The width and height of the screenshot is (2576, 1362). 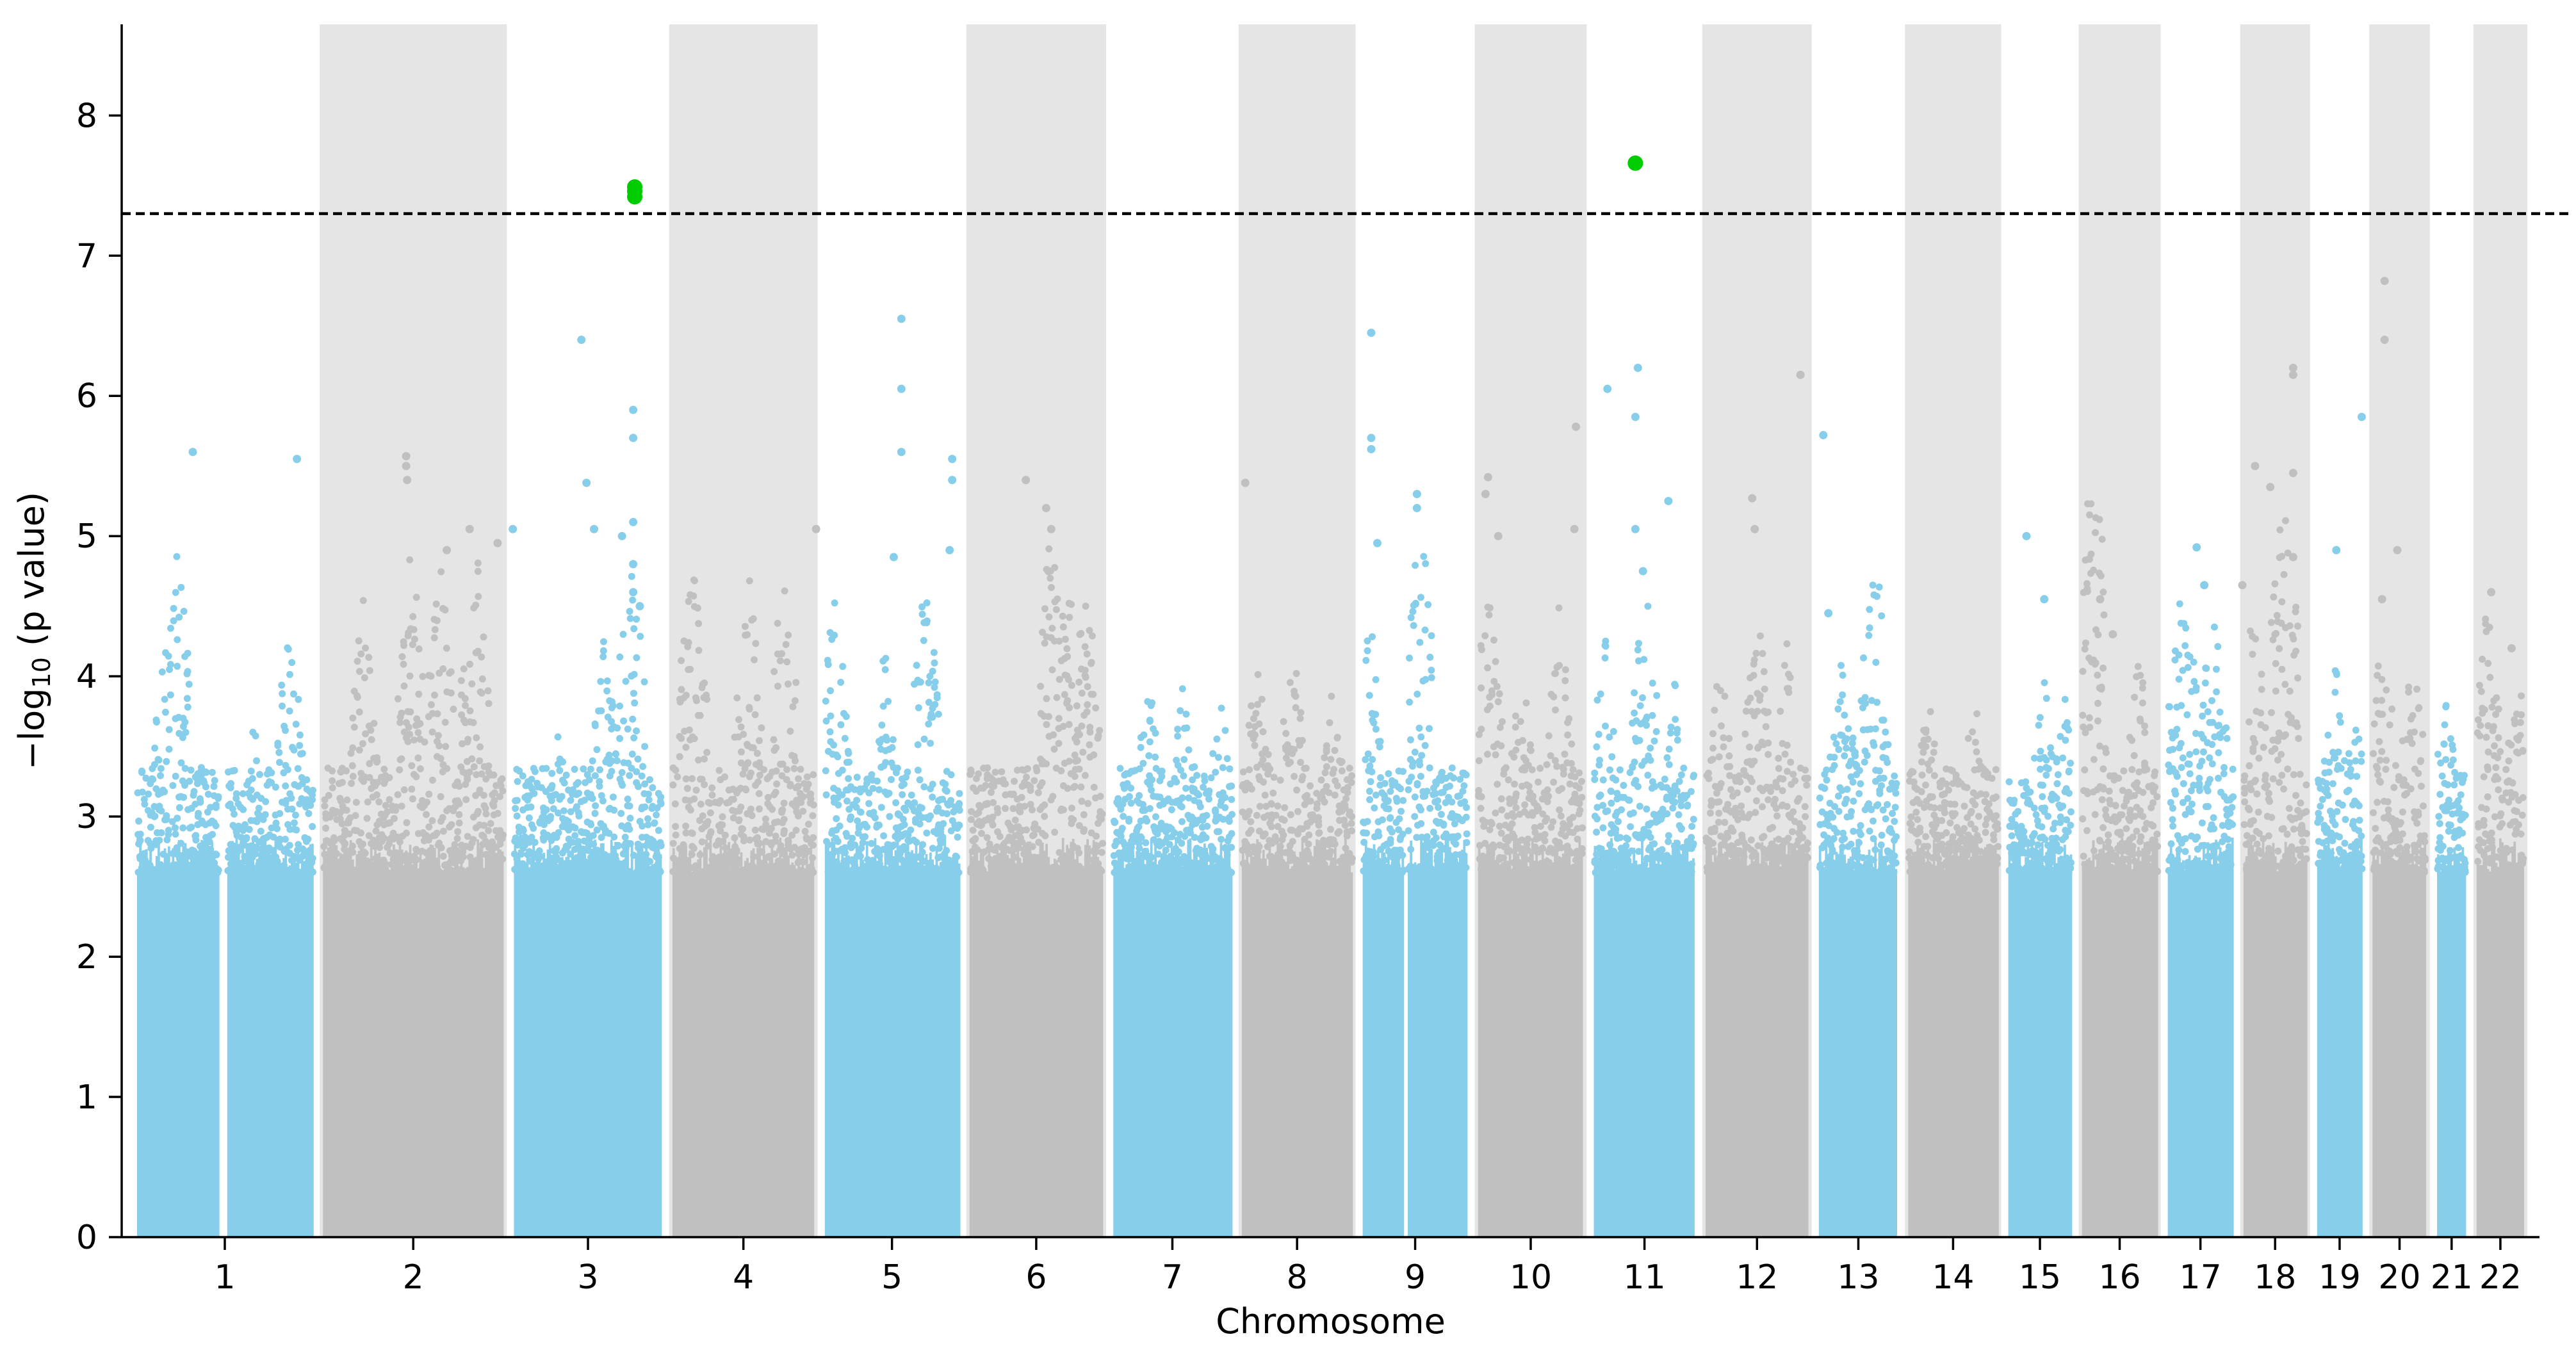 I want to click on x-tick-label-9: 9, so click(x=1415, y=1277).